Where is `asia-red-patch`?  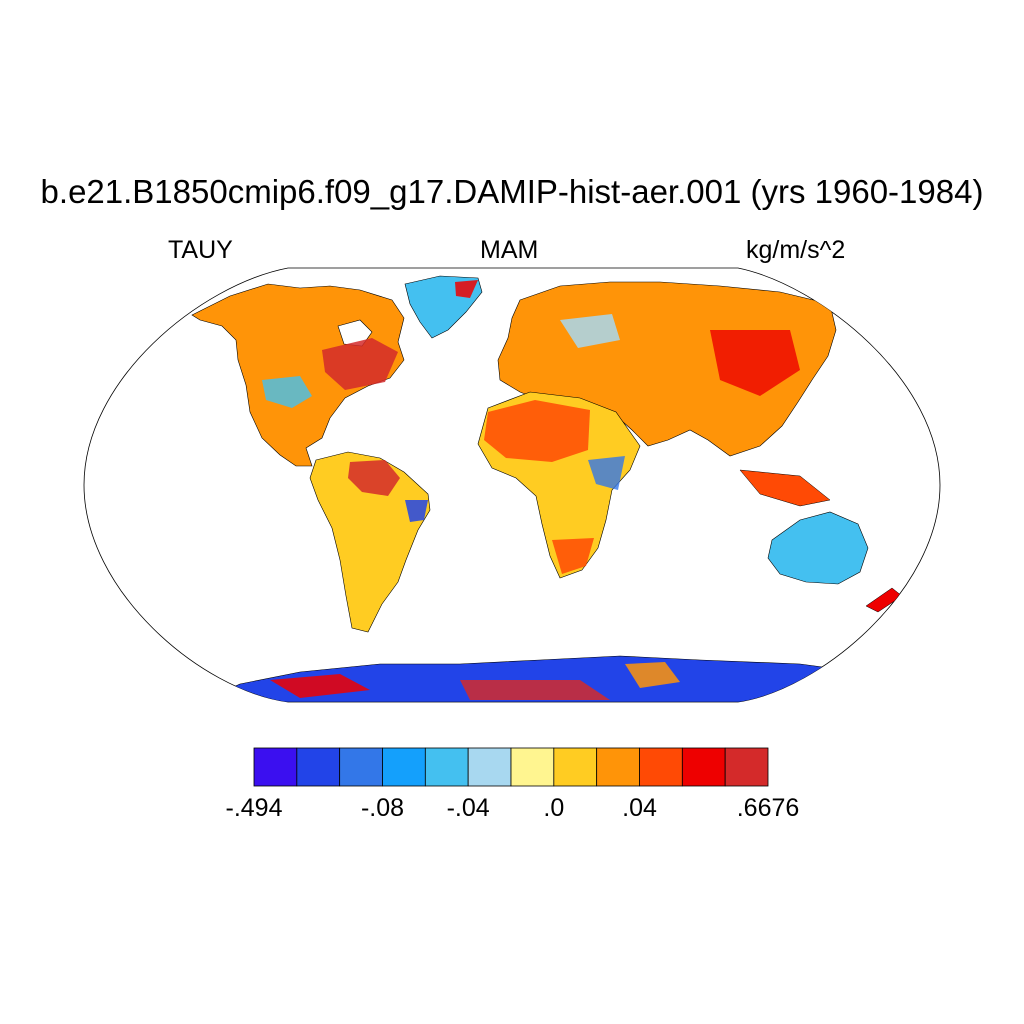
asia-red-patch is located at coordinates (755, 363).